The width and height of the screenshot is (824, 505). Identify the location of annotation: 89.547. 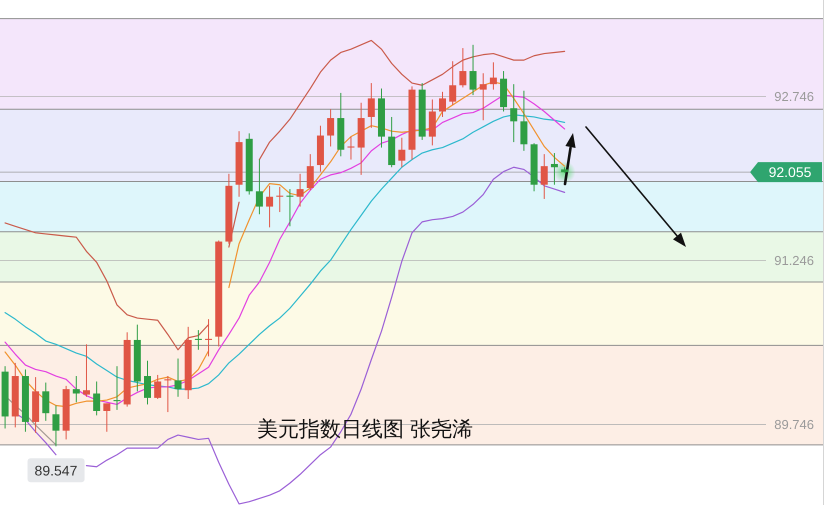
(56, 470).